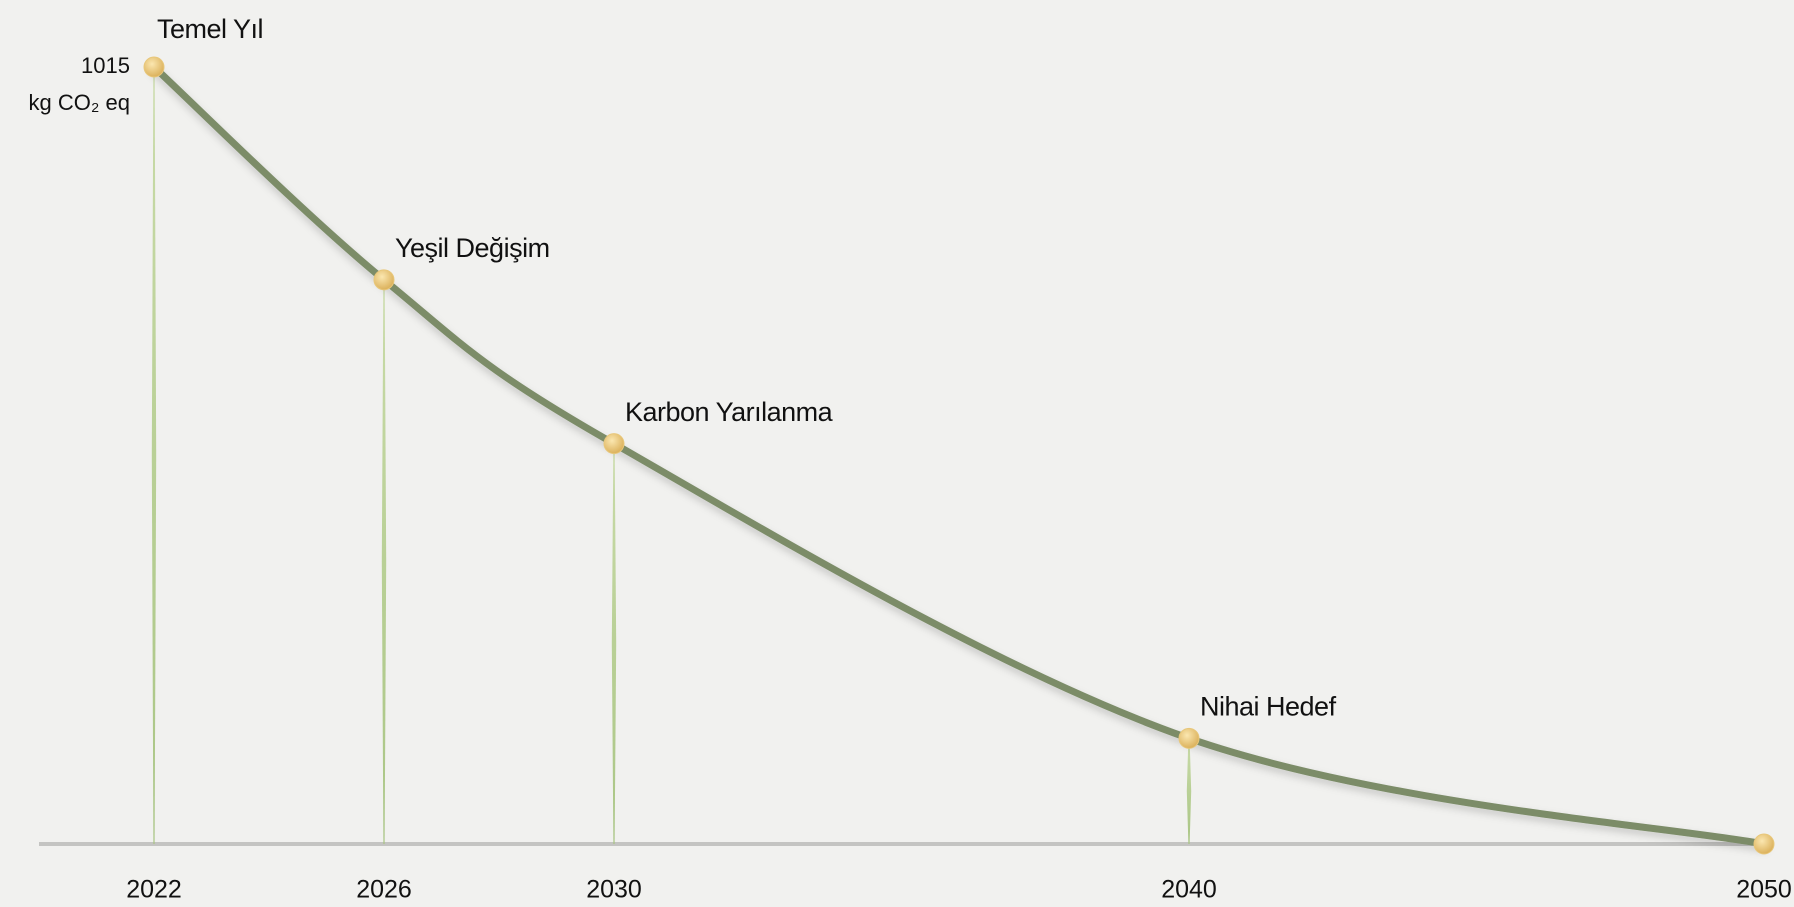 Image resolution: width=1794 pixels, height=907 pixels. Describe the element at coordinates (1189, 890) in the screenshot. I see `x-tick-label: 2040` at that location.